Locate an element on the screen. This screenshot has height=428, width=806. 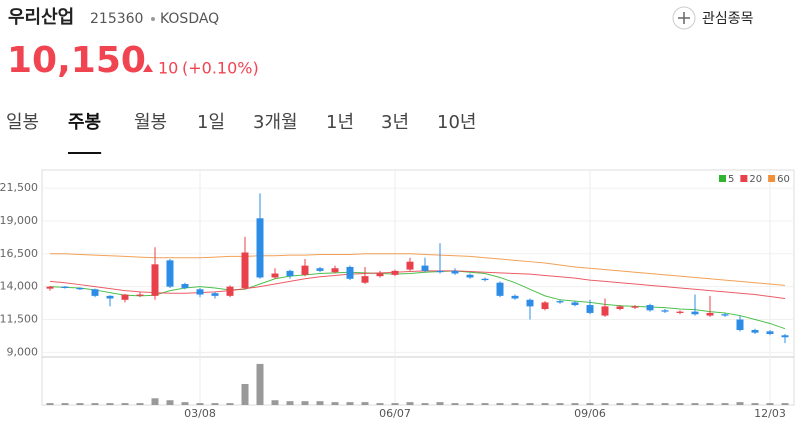
y-tick-label: 16,500 is located at coordinates (19, 253).